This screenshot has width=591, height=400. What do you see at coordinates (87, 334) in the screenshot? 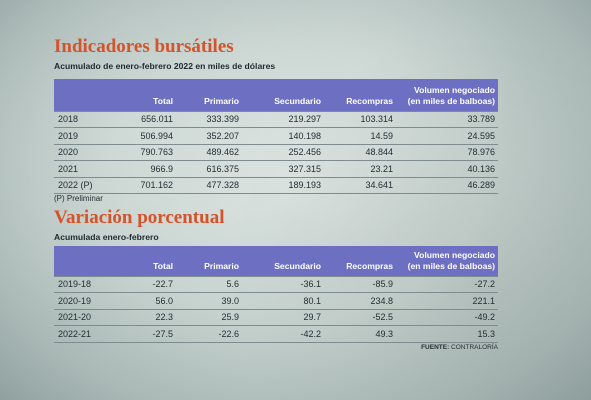
I see `cell-period: 2022-21` at bounding box center [87, 334].